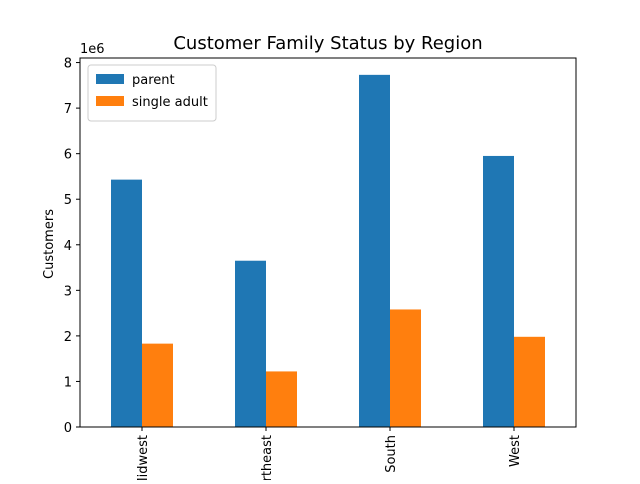  I want to click on legend-swatch-single-adult, so click(110, 101).